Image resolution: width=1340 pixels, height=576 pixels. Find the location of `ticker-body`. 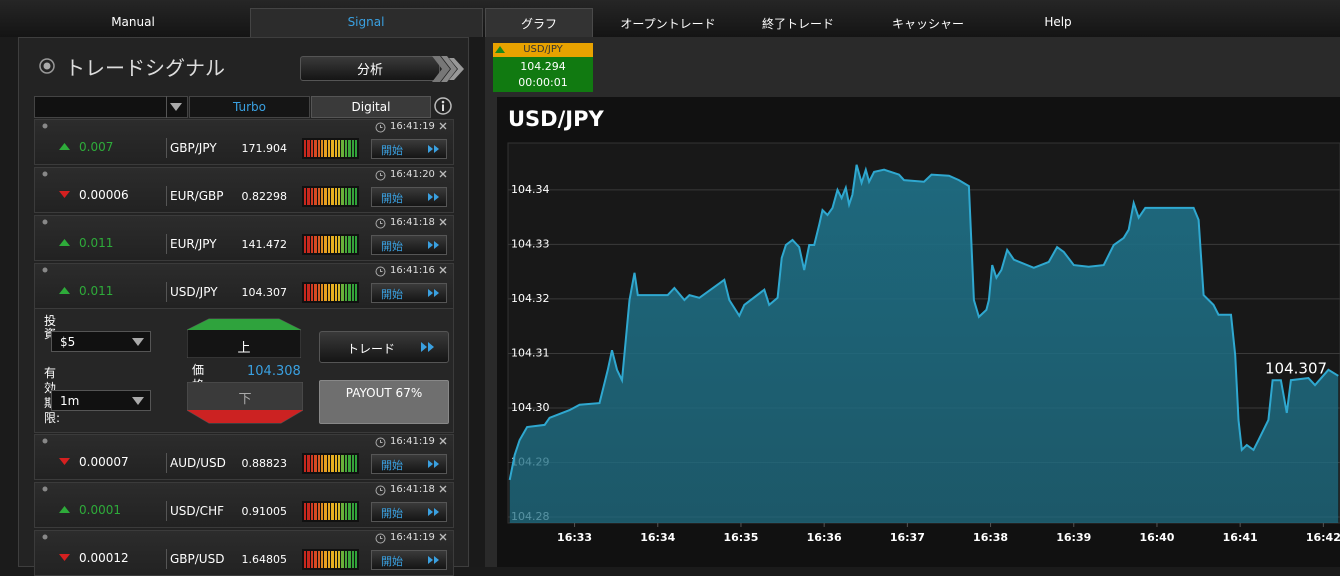

ticker-body is located at coordinates (543, 74).